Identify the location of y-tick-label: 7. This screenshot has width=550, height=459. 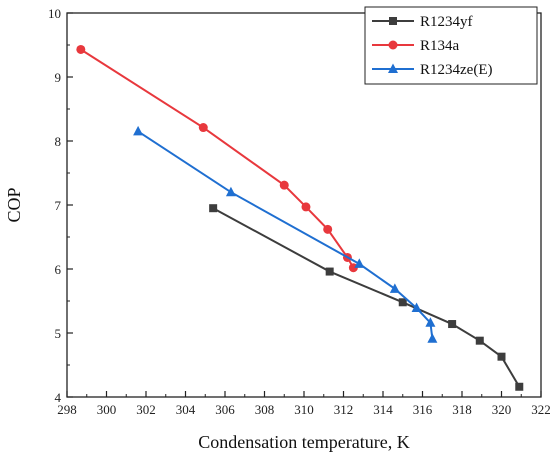
(58, 205).